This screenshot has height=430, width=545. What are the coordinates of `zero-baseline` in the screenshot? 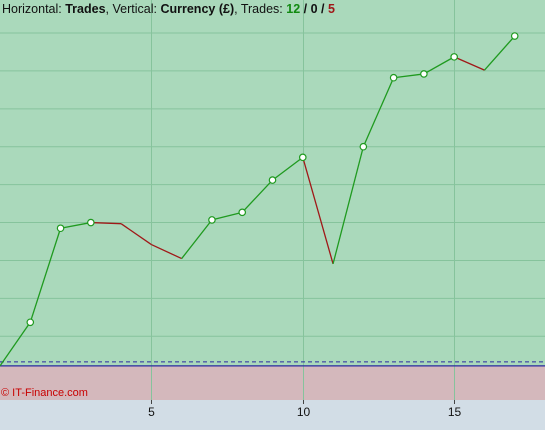 It's located at (272, 364).